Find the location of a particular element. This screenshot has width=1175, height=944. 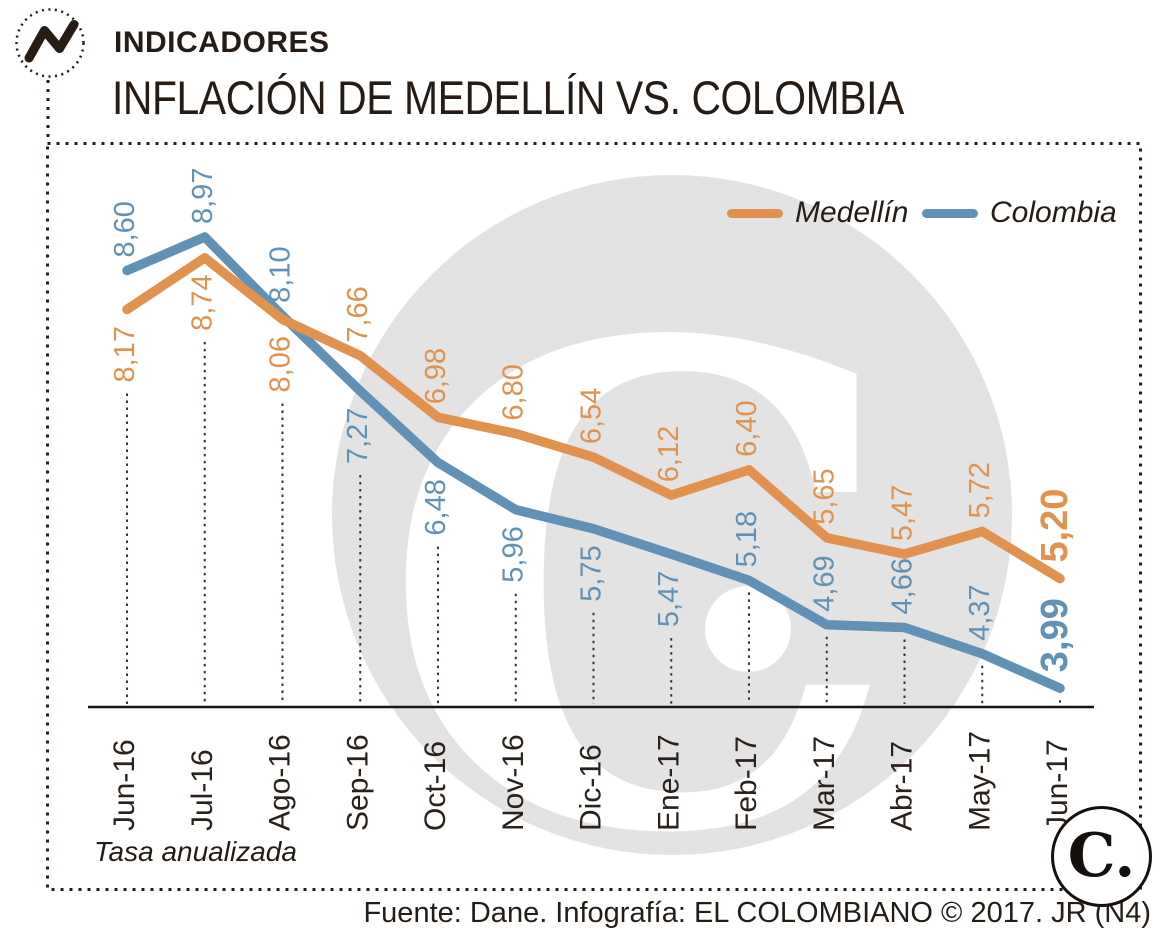

legend-item-medellin: Medellín is located at coordinates (817, 213).